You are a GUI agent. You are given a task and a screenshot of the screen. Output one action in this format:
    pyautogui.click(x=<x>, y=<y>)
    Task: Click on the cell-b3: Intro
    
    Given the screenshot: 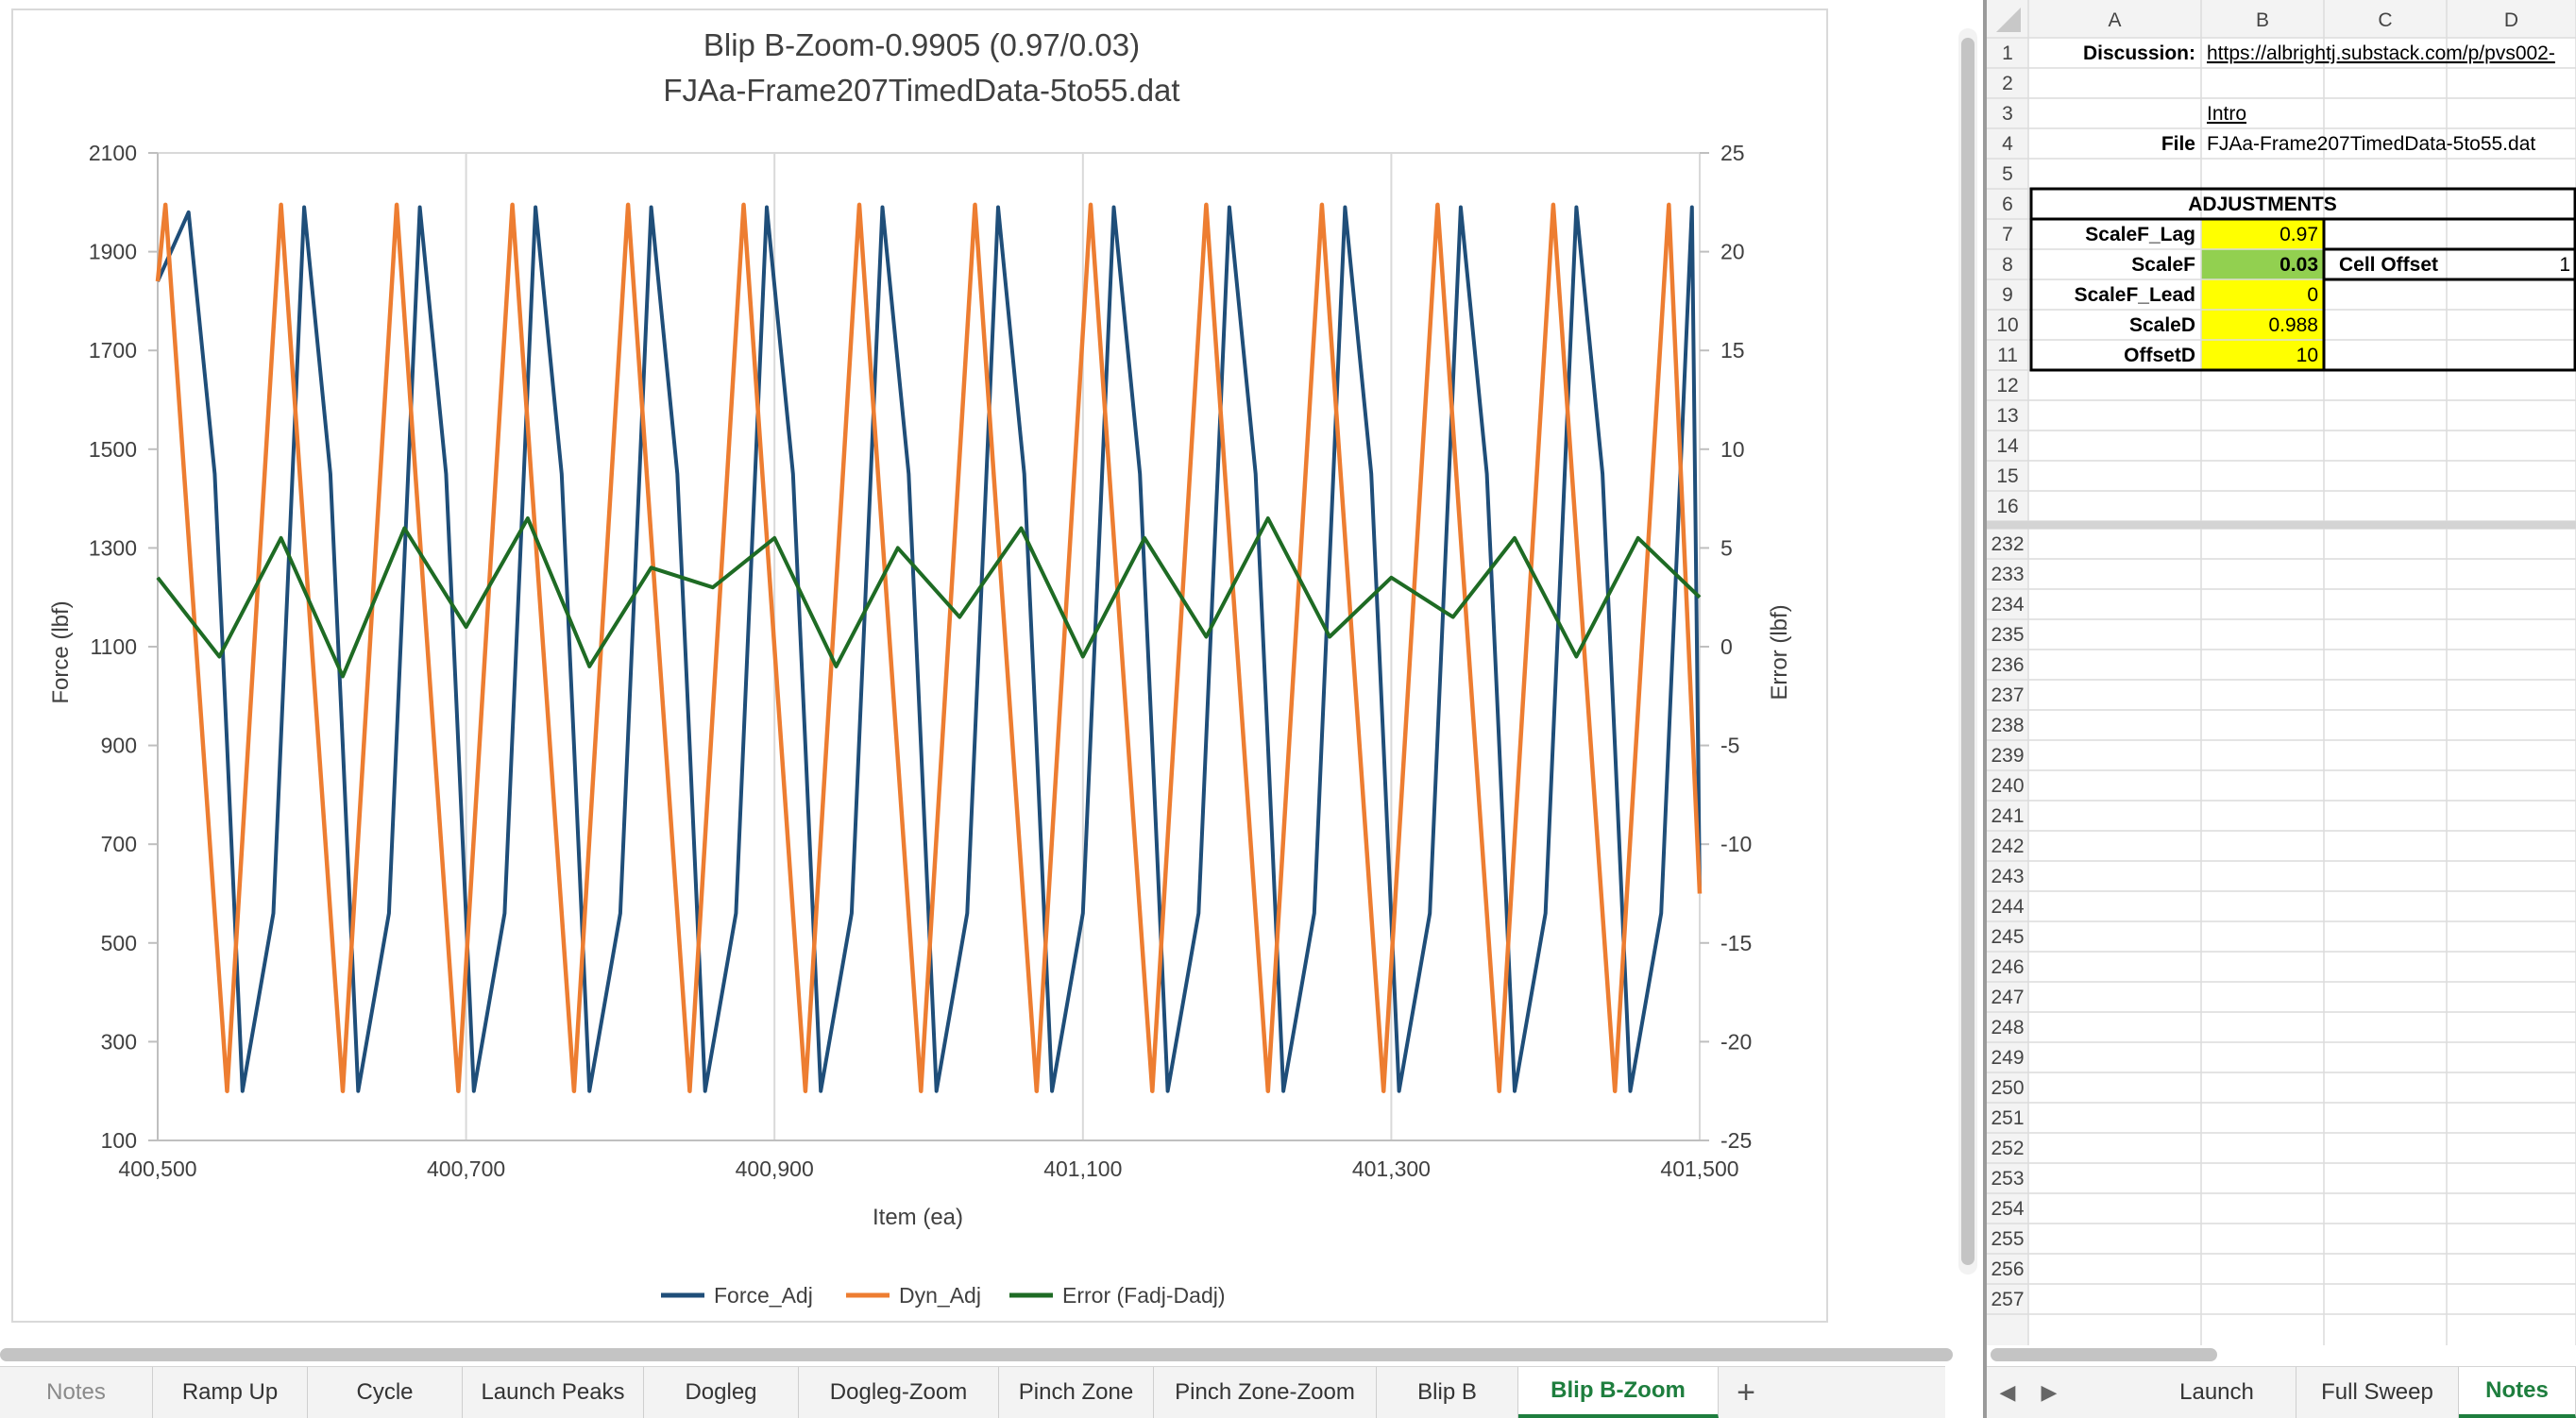 What is the action you would take?
    pyautogui.click(x=2226, y=114)
    